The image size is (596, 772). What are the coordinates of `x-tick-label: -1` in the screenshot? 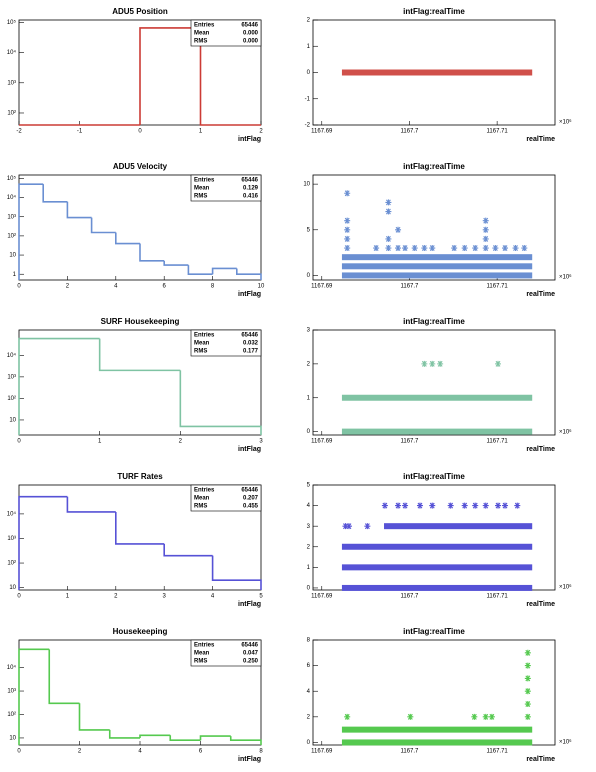 It's located at (80, 132).